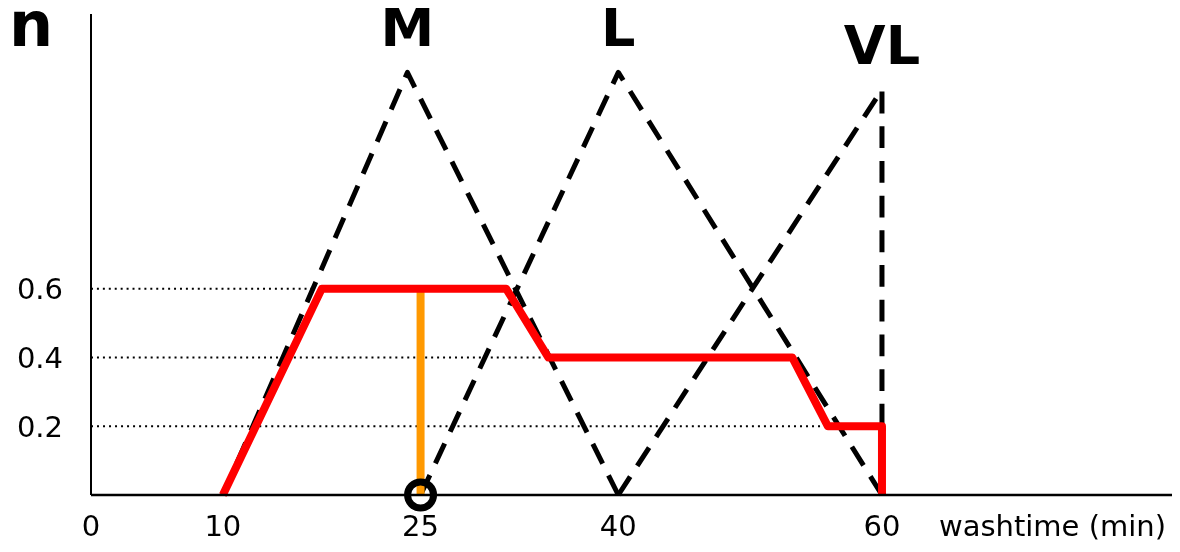  What do you see at coordinates (39, 289) in the screenshot?
I see `y-tick-label: 0.6` at bounding box center [39, 289].